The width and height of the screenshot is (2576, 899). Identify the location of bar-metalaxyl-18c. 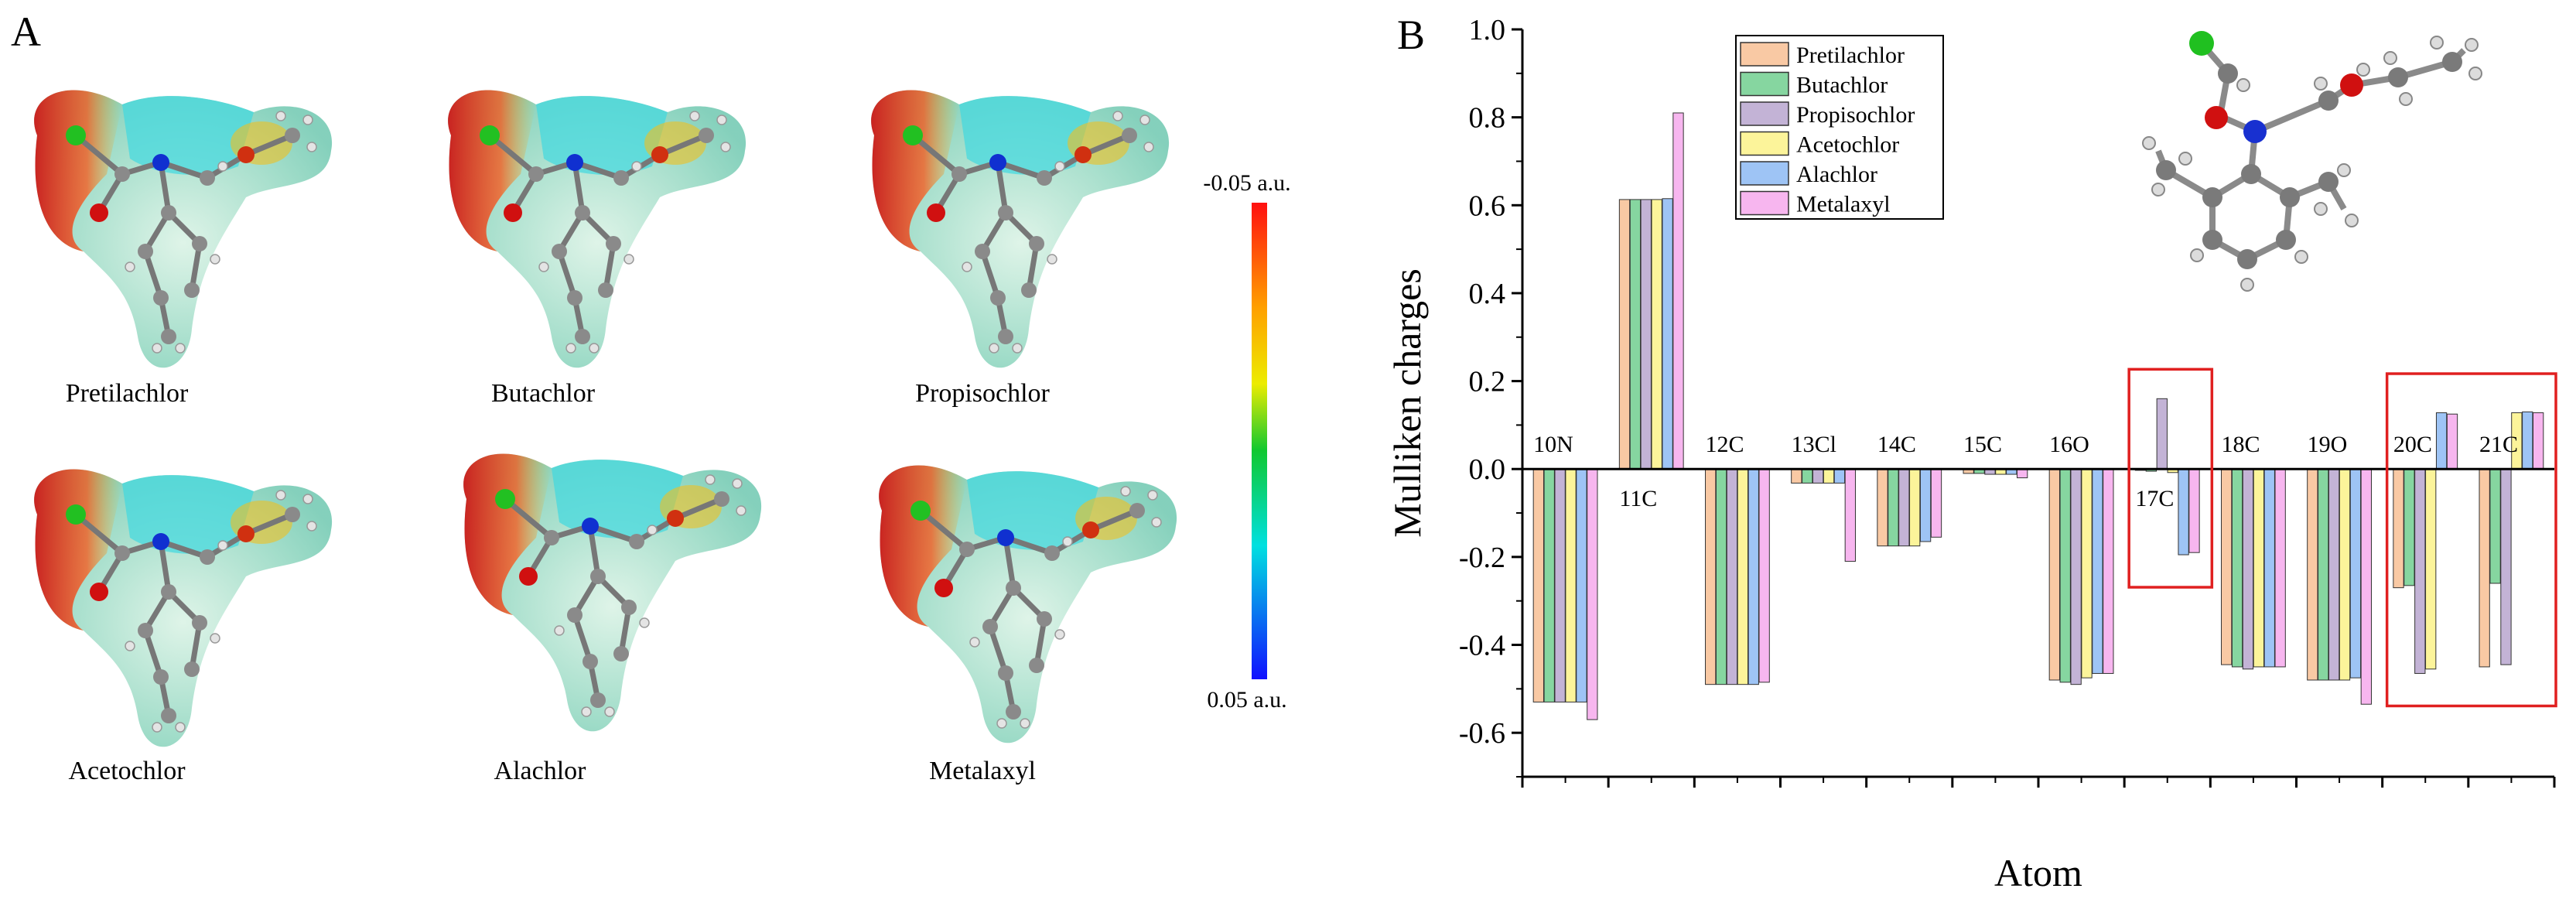
(2280, 568).